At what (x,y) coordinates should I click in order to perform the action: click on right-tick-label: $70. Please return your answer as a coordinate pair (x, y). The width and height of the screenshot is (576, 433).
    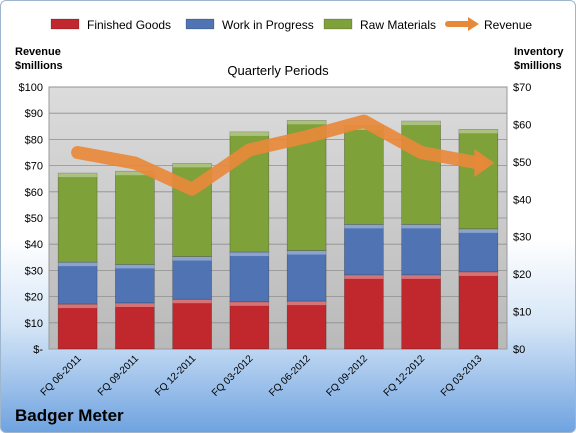
    Looking at the image, I should click on (522, 88).